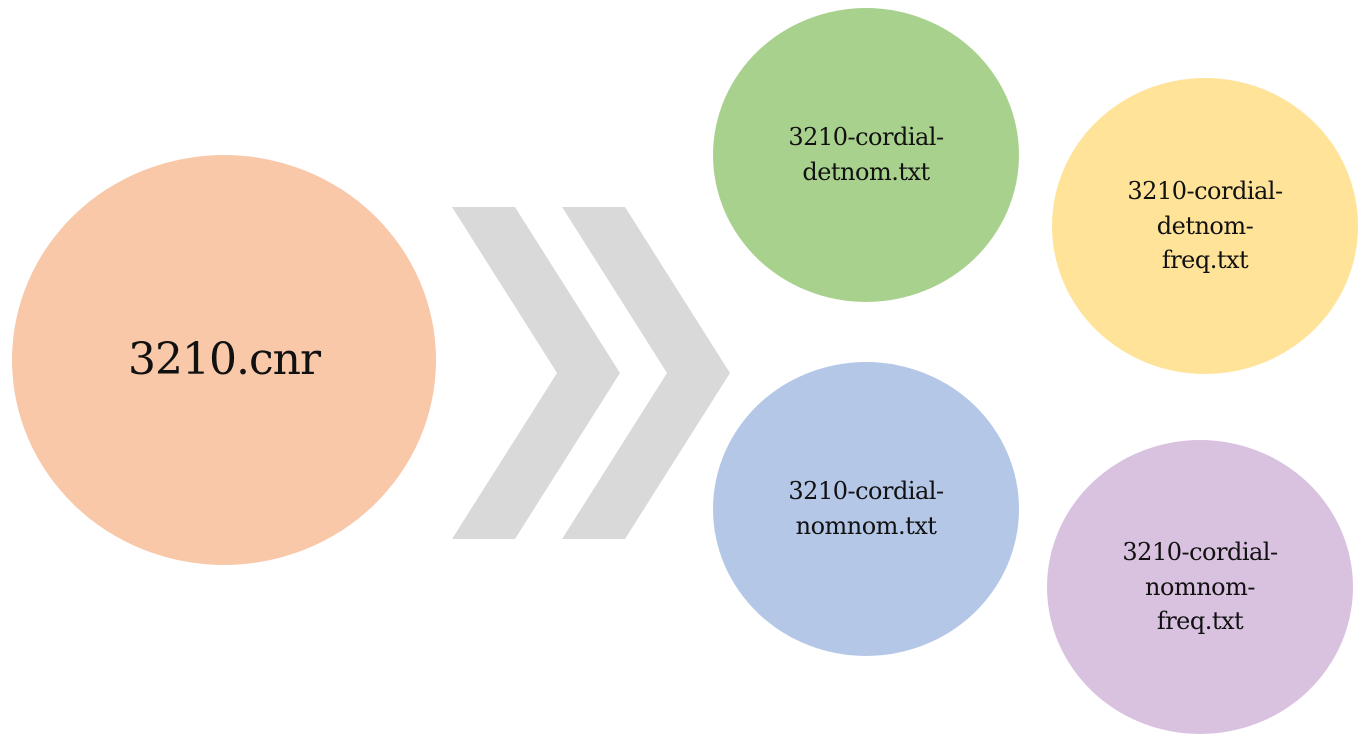 Image resolution: width=1365 pixels, height=737 pixels. I want to click on source-file-label: 3210.cnr, so click(224, 360).